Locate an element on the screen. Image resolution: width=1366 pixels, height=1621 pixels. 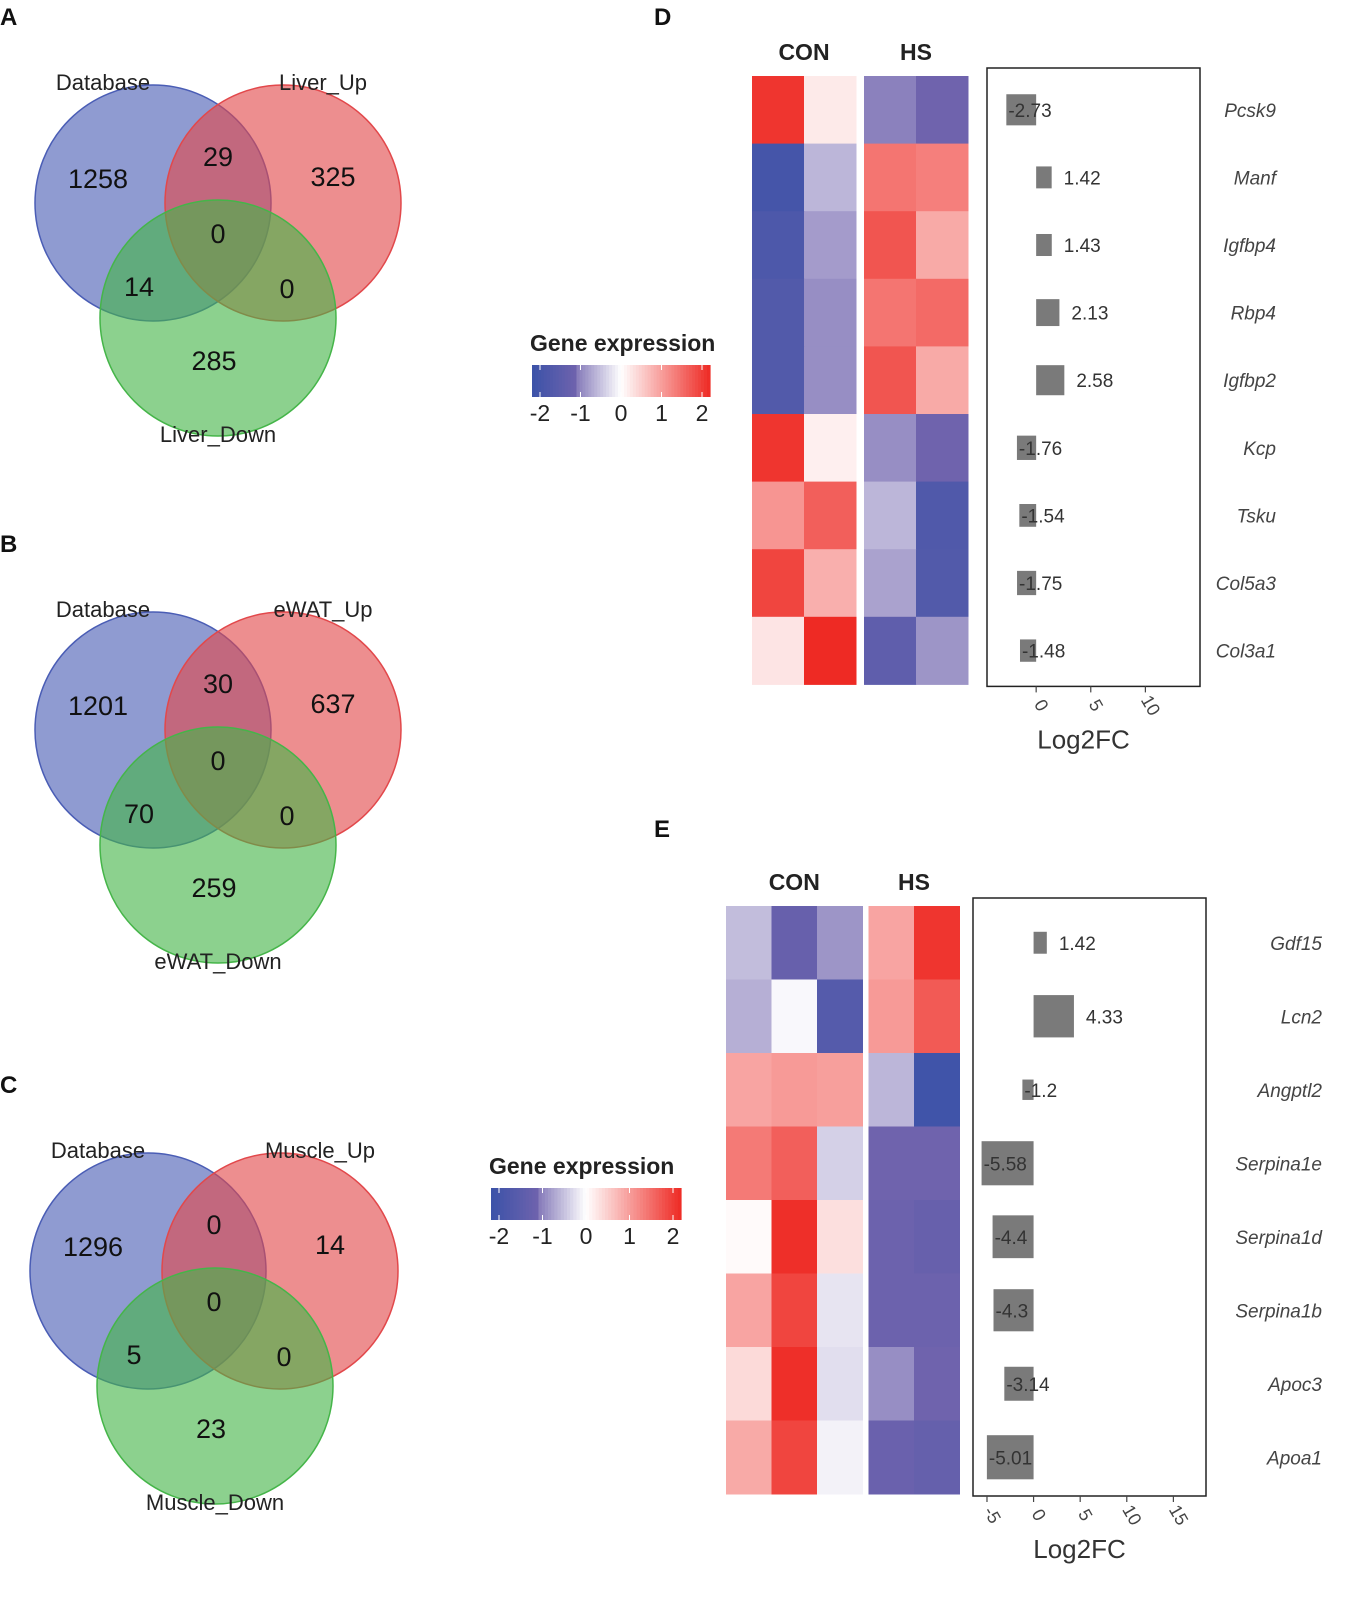
panel-label: C is located at coordinates (8, 1085).